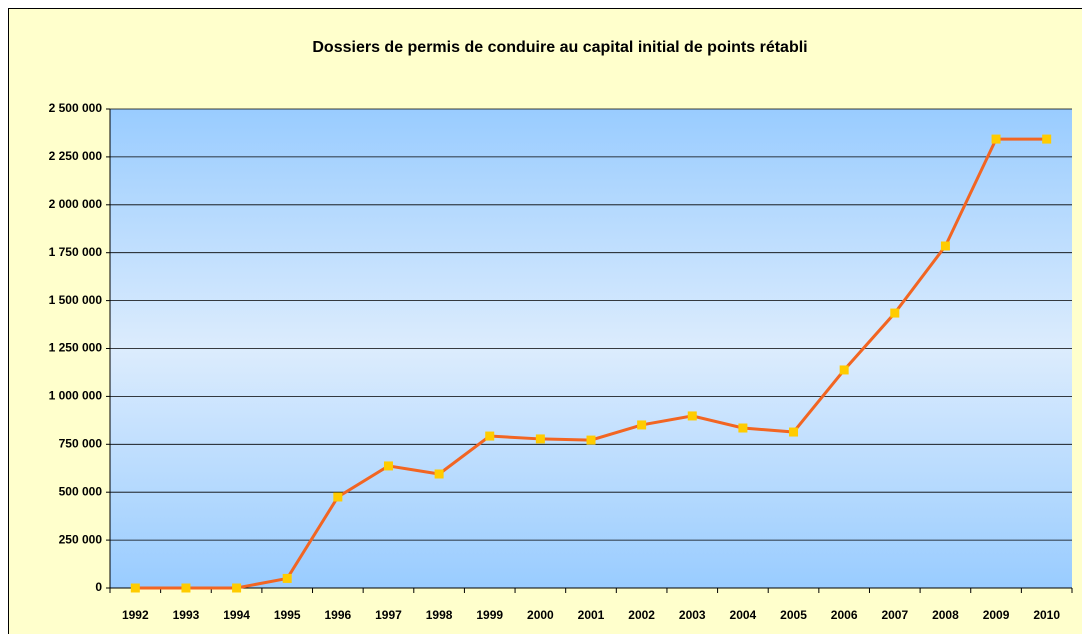  I want to click on x-tick-label: 2006, so click(844, 615).